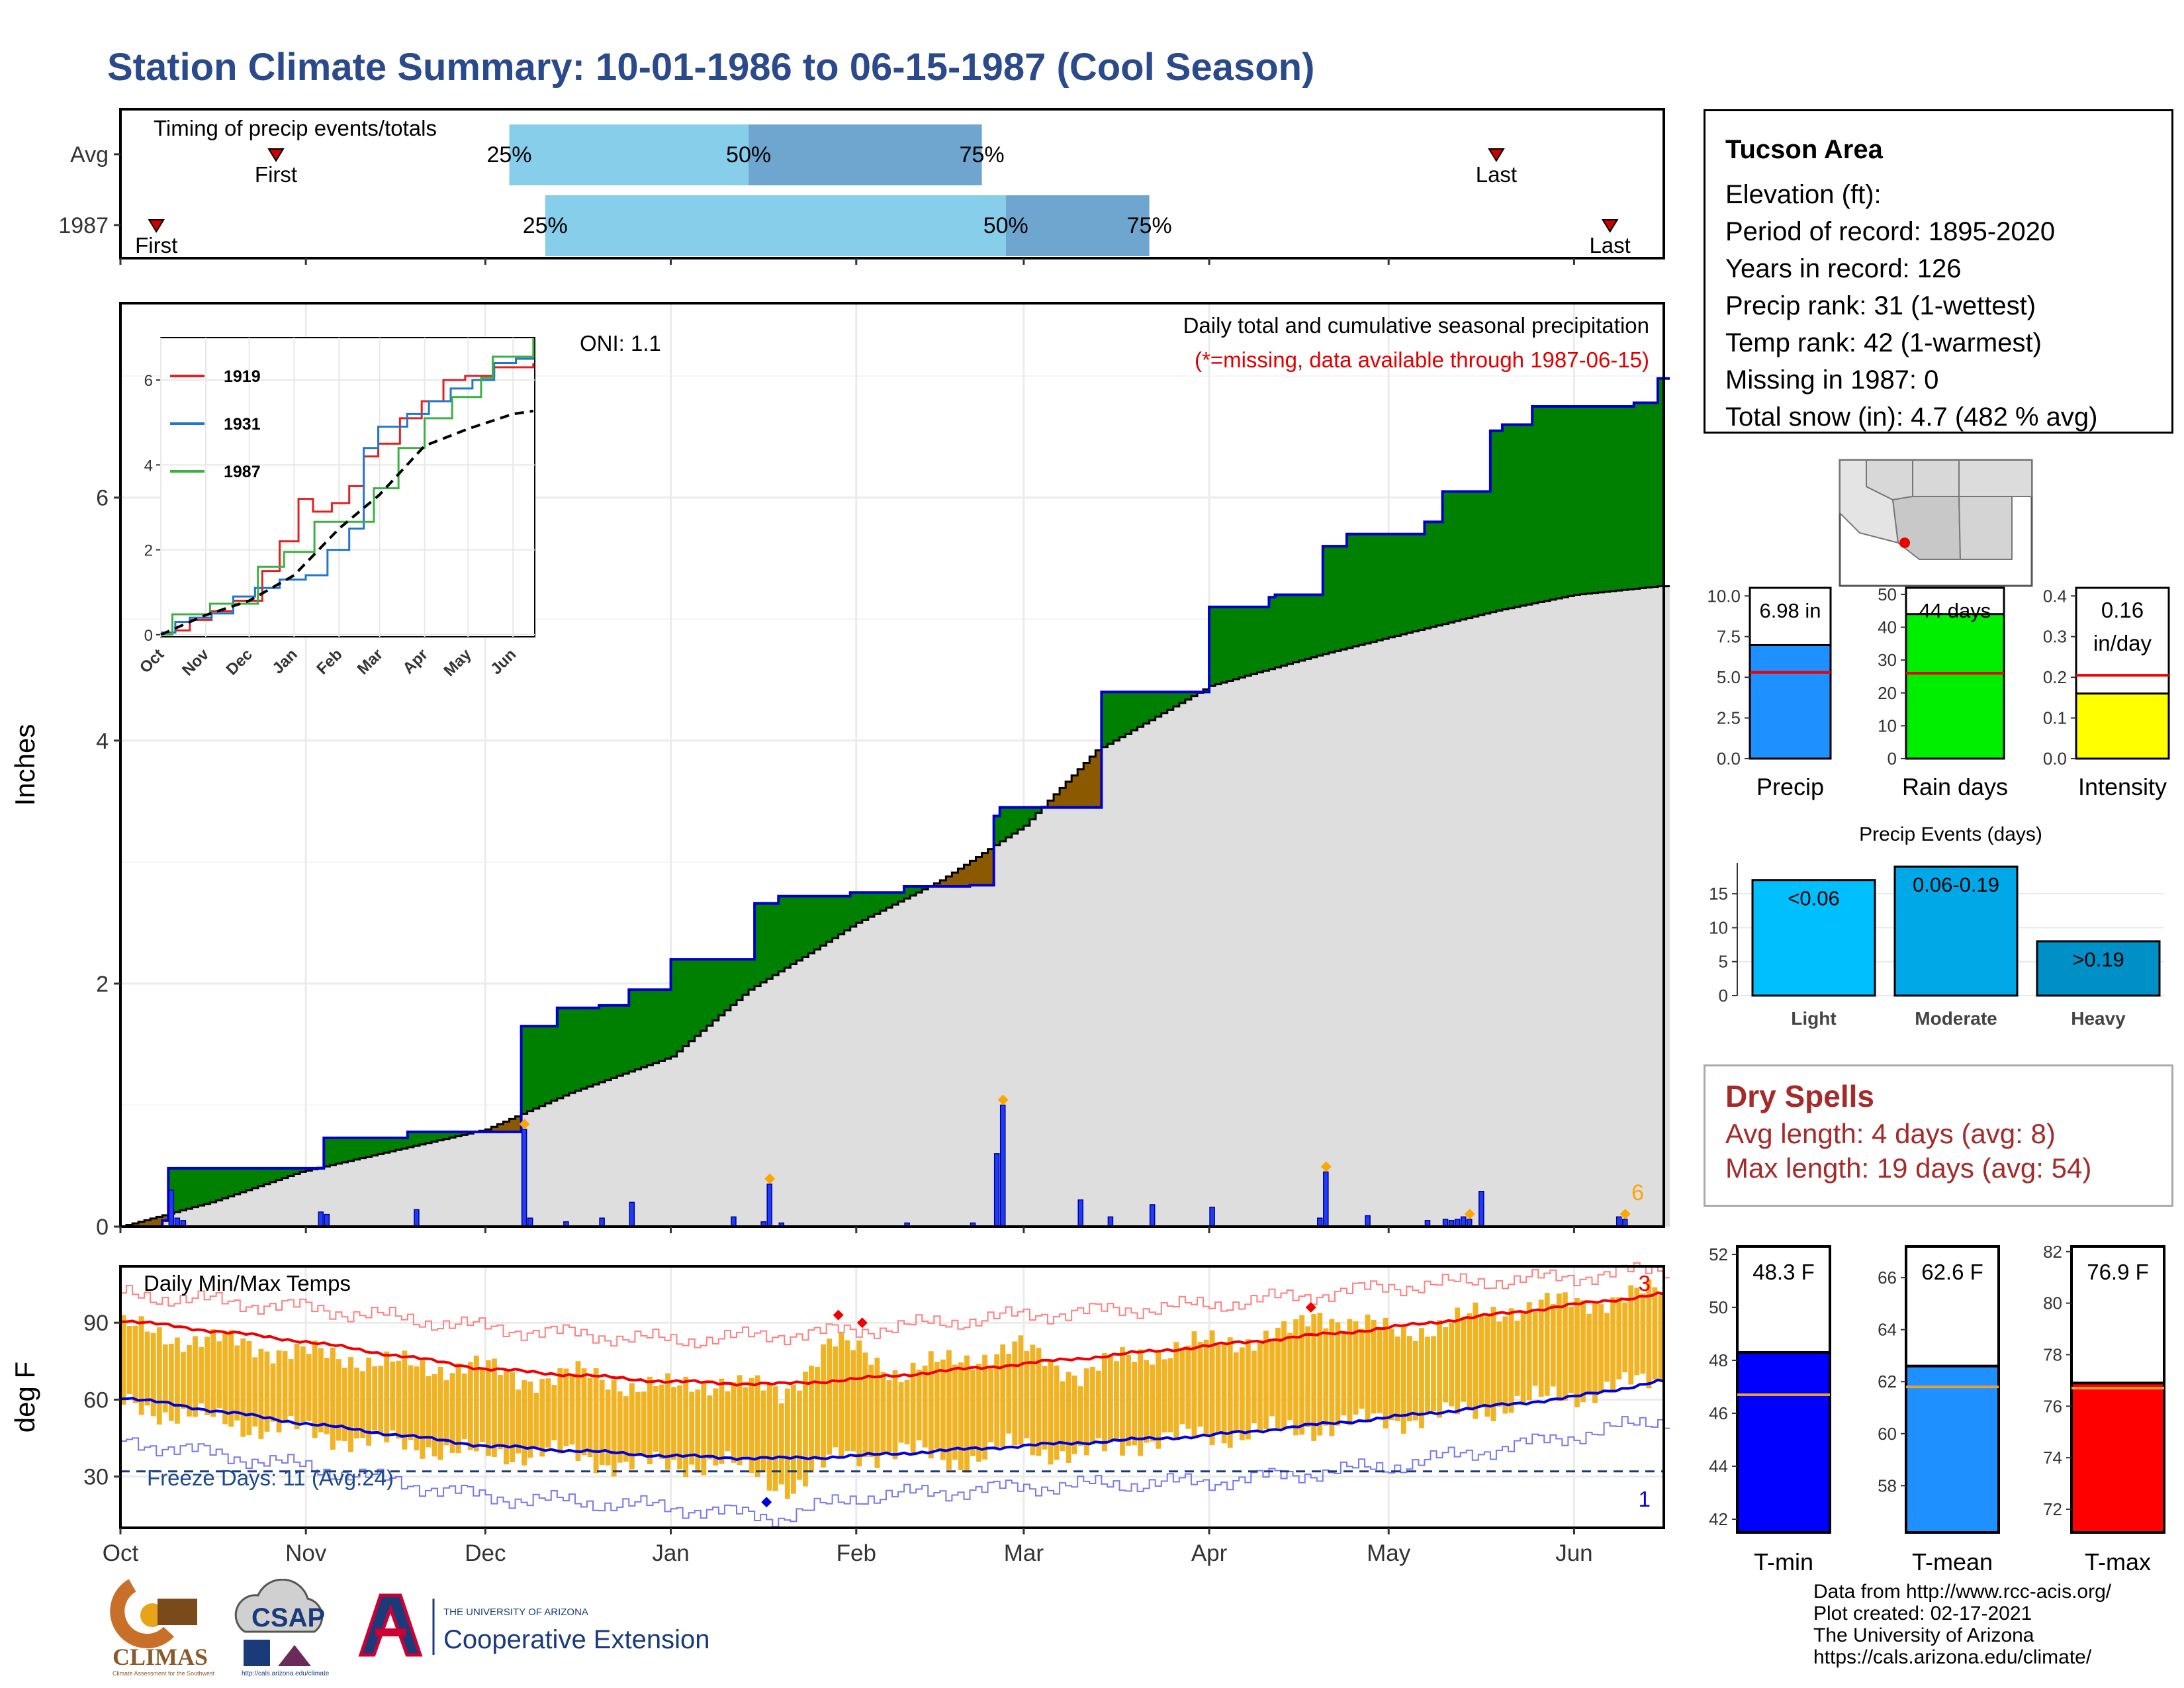 The height and width of the screenshot is (1688, 2184). I want to click on inset-legend-label: 1987, so click(242, 472).